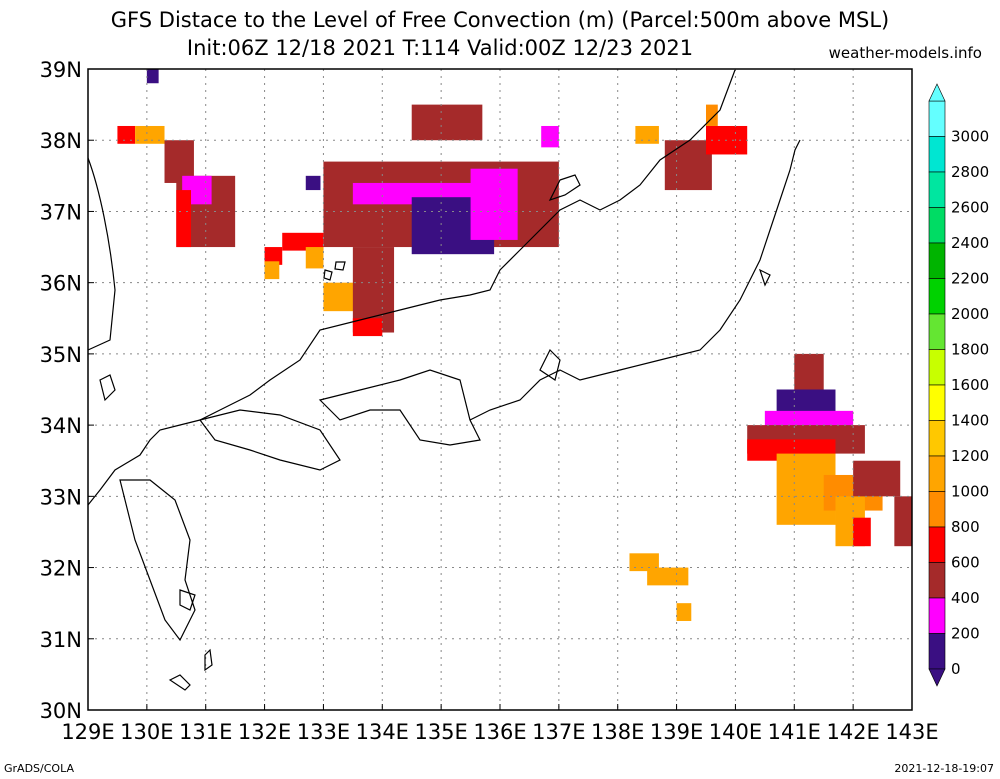 This screenshot has height=779, width=1000. Describe the element at coordinates (794, 732) in the screenshot. I see `lon-label: 141E` at that location.